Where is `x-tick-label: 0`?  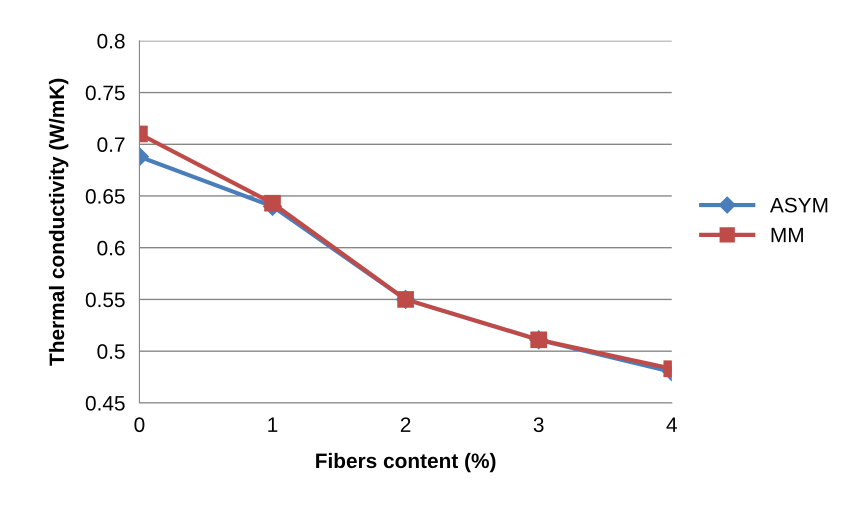 x-tick-label: 0 is located at coordinates (139, 424).